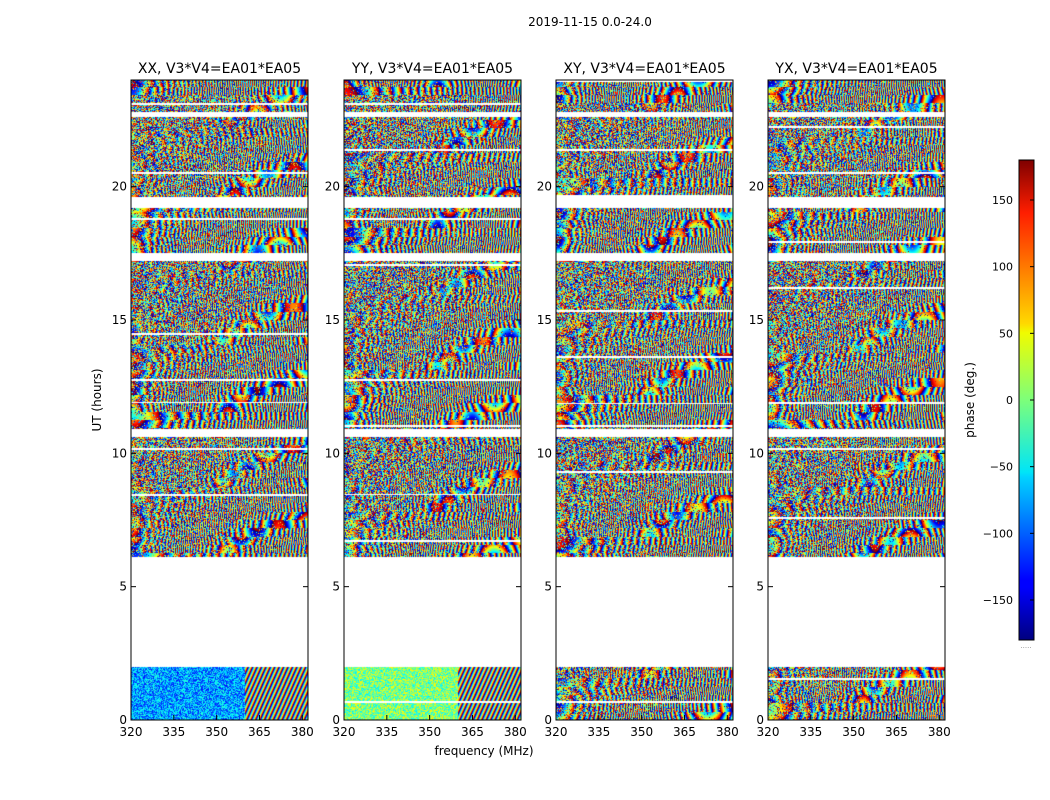 The image size is (1050, 800). Describe the element at coordinates (998, 600) in the screenshot. I see `colorbar-tick-label: −150` at that location.